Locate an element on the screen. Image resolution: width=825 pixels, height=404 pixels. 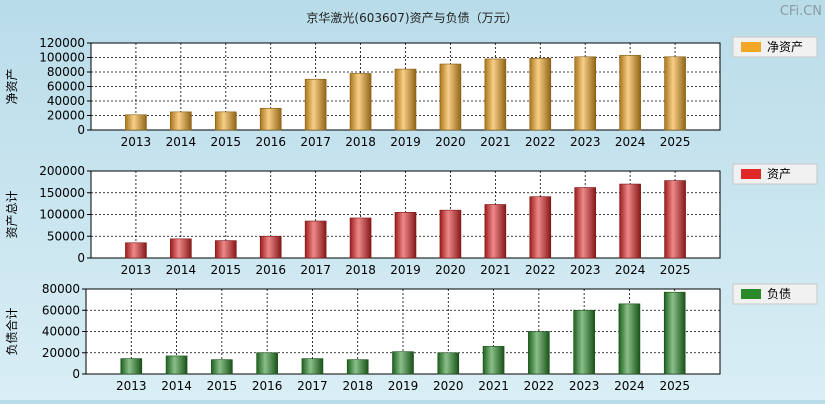
legend: 净资产 is located at coordinates (775, 47).